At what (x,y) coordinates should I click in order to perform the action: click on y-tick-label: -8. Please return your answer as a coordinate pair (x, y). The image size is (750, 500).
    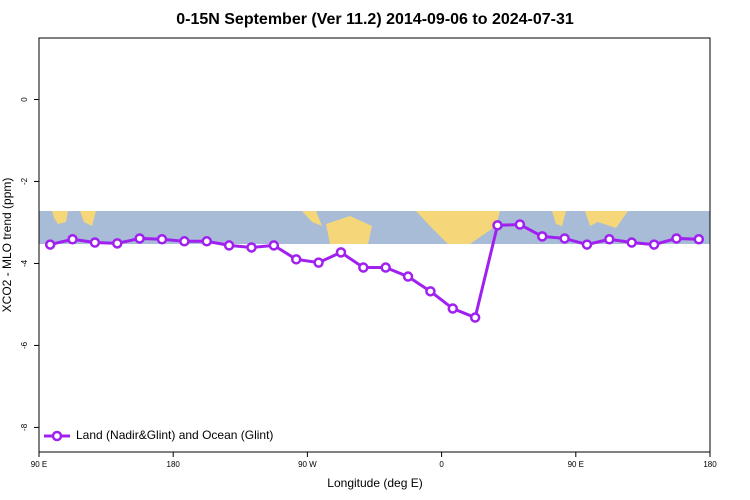
    Looking at the image, I should click on (24, 427).